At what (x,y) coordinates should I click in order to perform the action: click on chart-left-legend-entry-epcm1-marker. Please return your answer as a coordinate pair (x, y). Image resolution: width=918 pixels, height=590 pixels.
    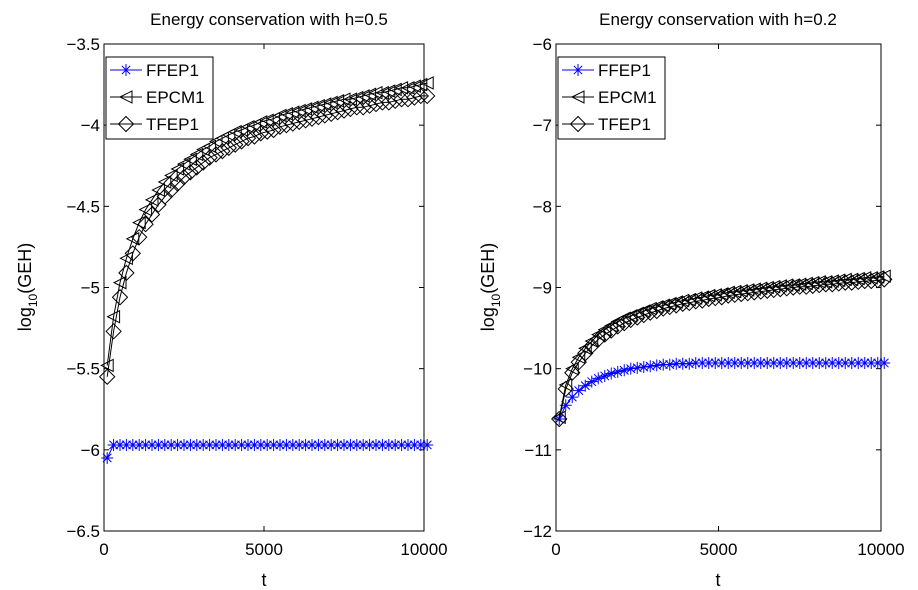
    Looking at the image, I should click on (125, 97).